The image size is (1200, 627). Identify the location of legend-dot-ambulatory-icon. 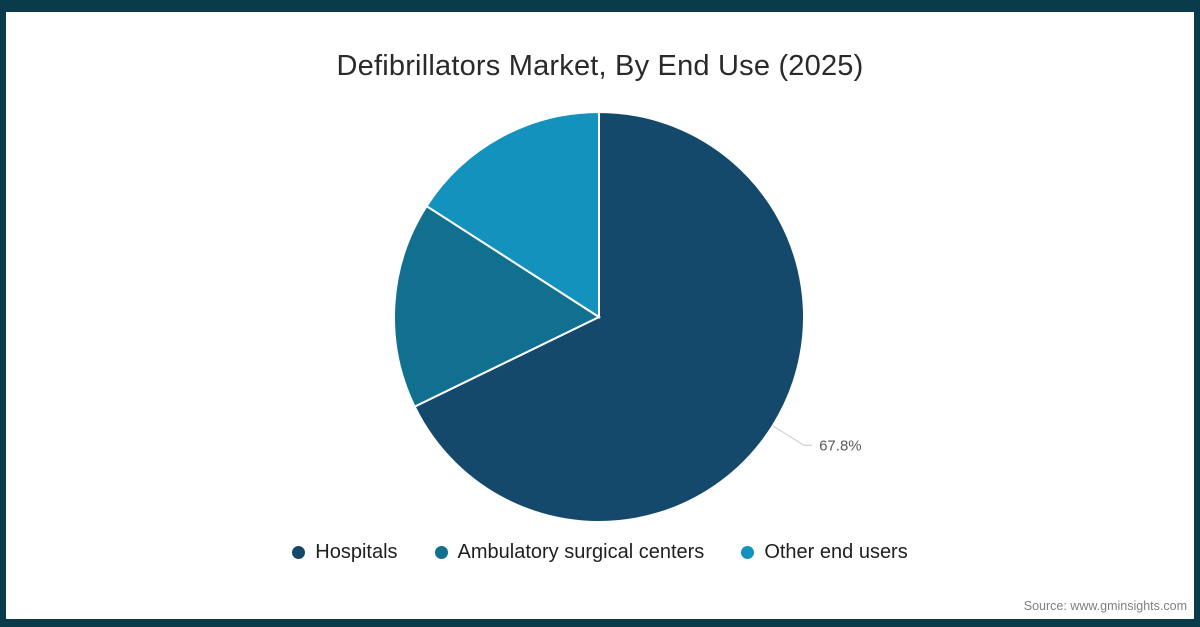
(441, 552).